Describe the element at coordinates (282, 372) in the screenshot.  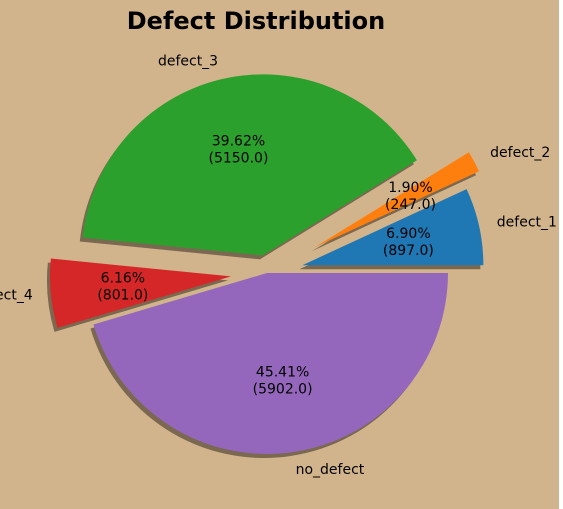
I see `percent-label-no-defect: 45.41%` at that location.